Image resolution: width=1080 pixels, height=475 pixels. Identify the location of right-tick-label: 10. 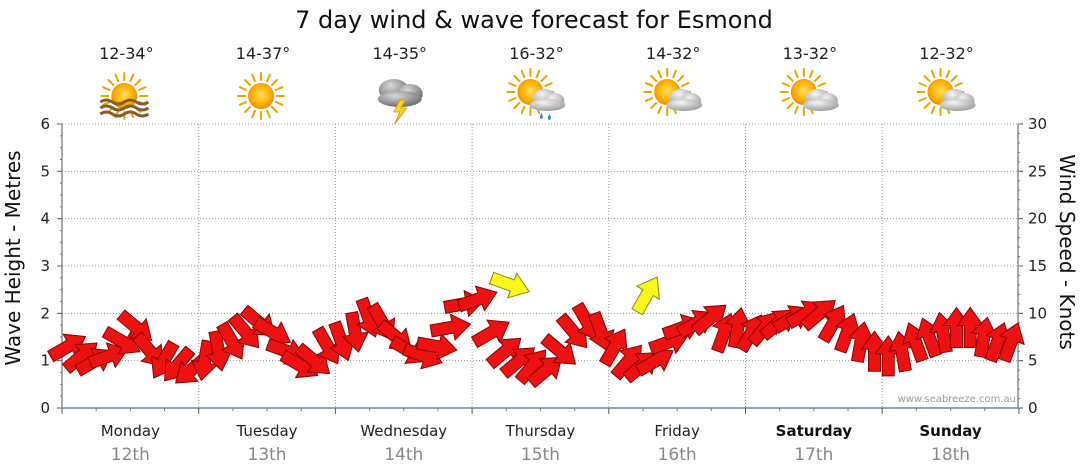
(1037, 313).